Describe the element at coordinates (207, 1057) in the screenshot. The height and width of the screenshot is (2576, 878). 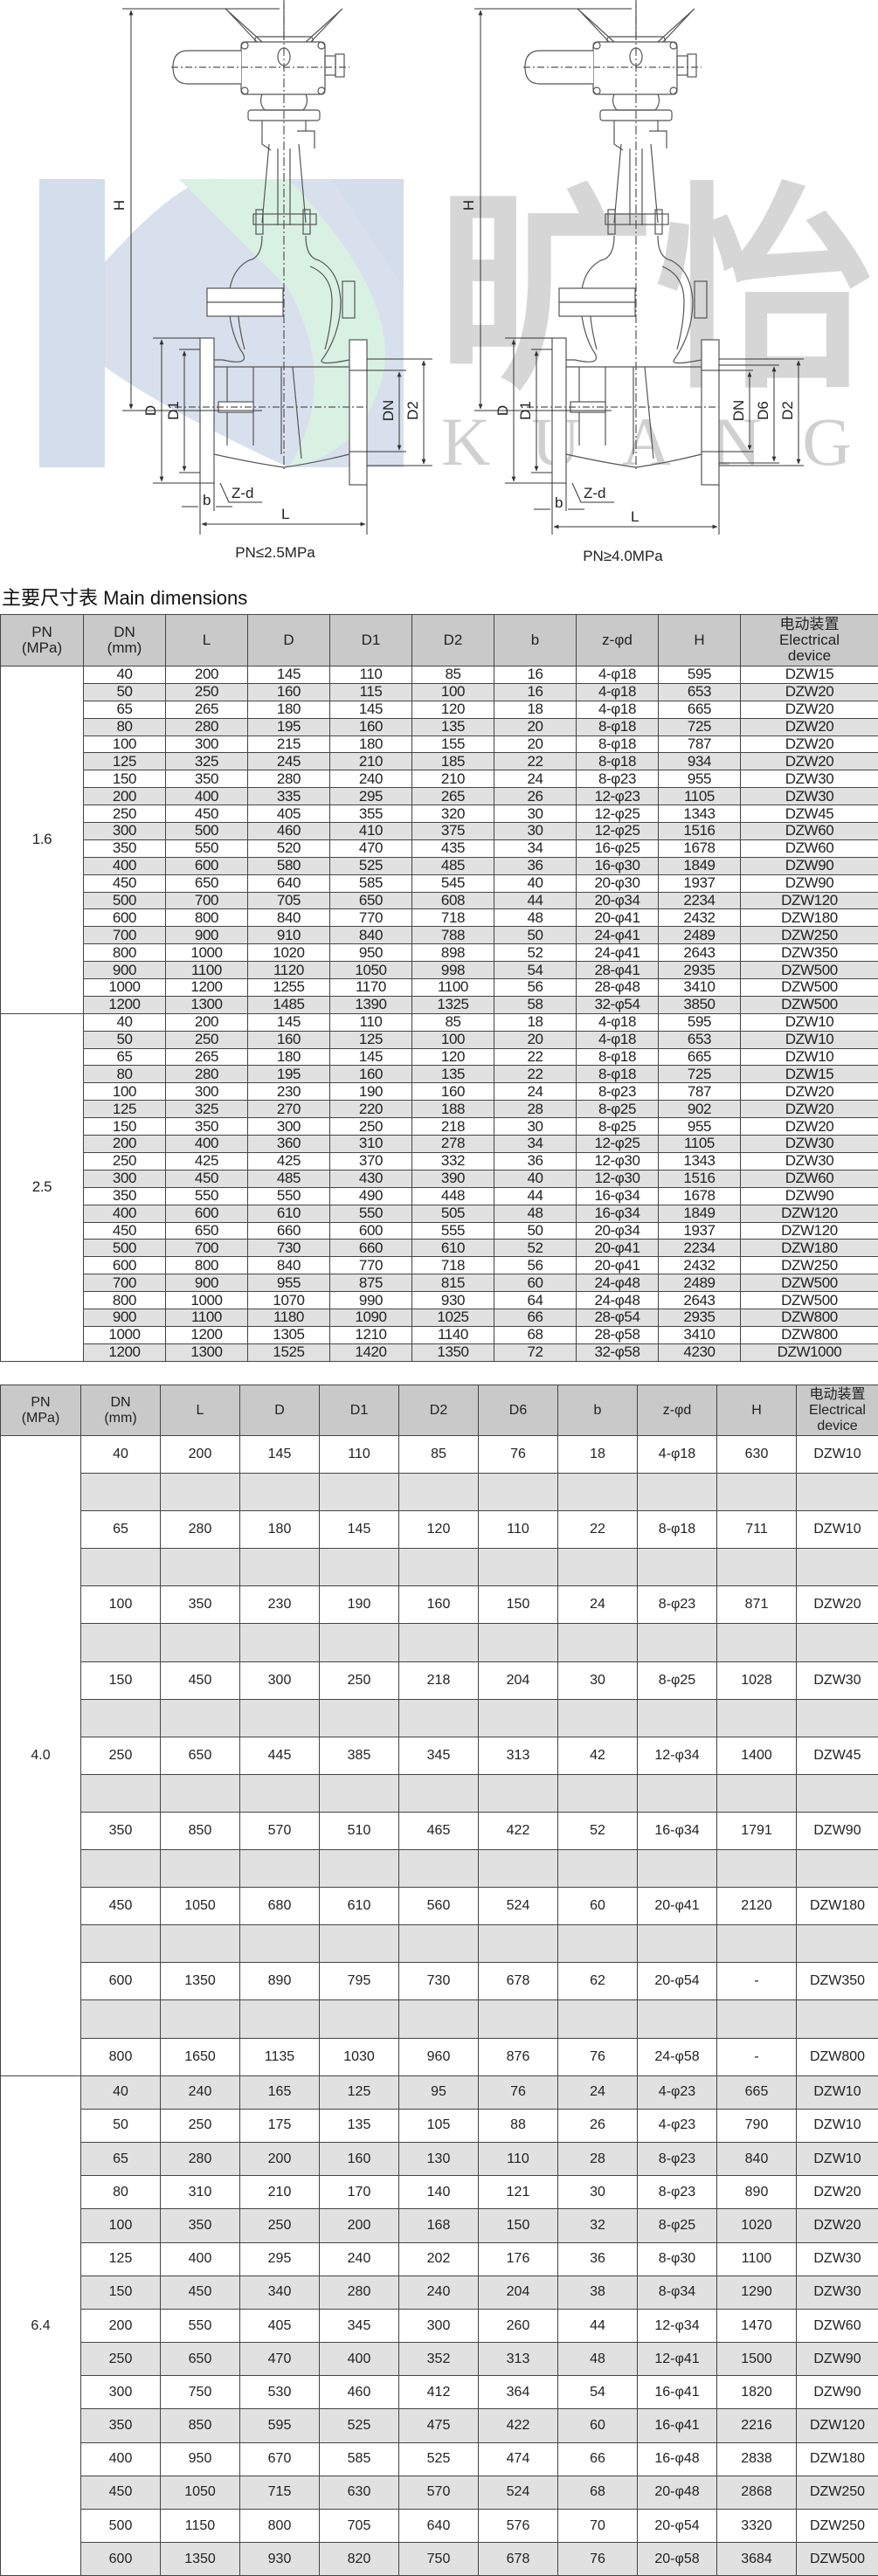
I see `table-cell: 265` at that location.